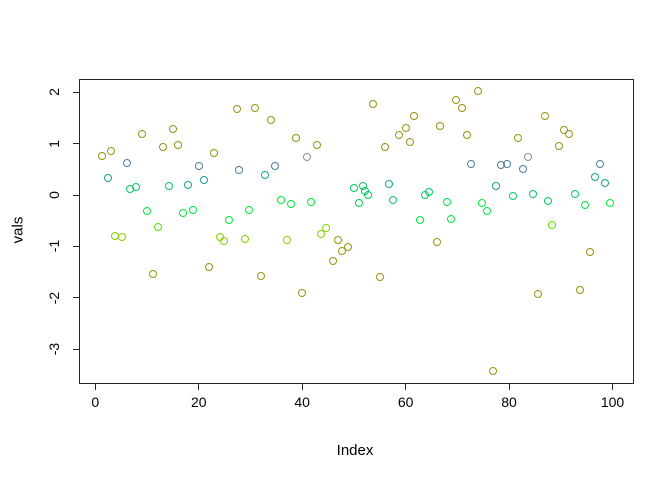 The width and height of the screenshot is (672, 480). What do you see at coordinates (18, 230) in the screenshot?
I see `y-axis-title: vals` at bounding box center [18, 230].